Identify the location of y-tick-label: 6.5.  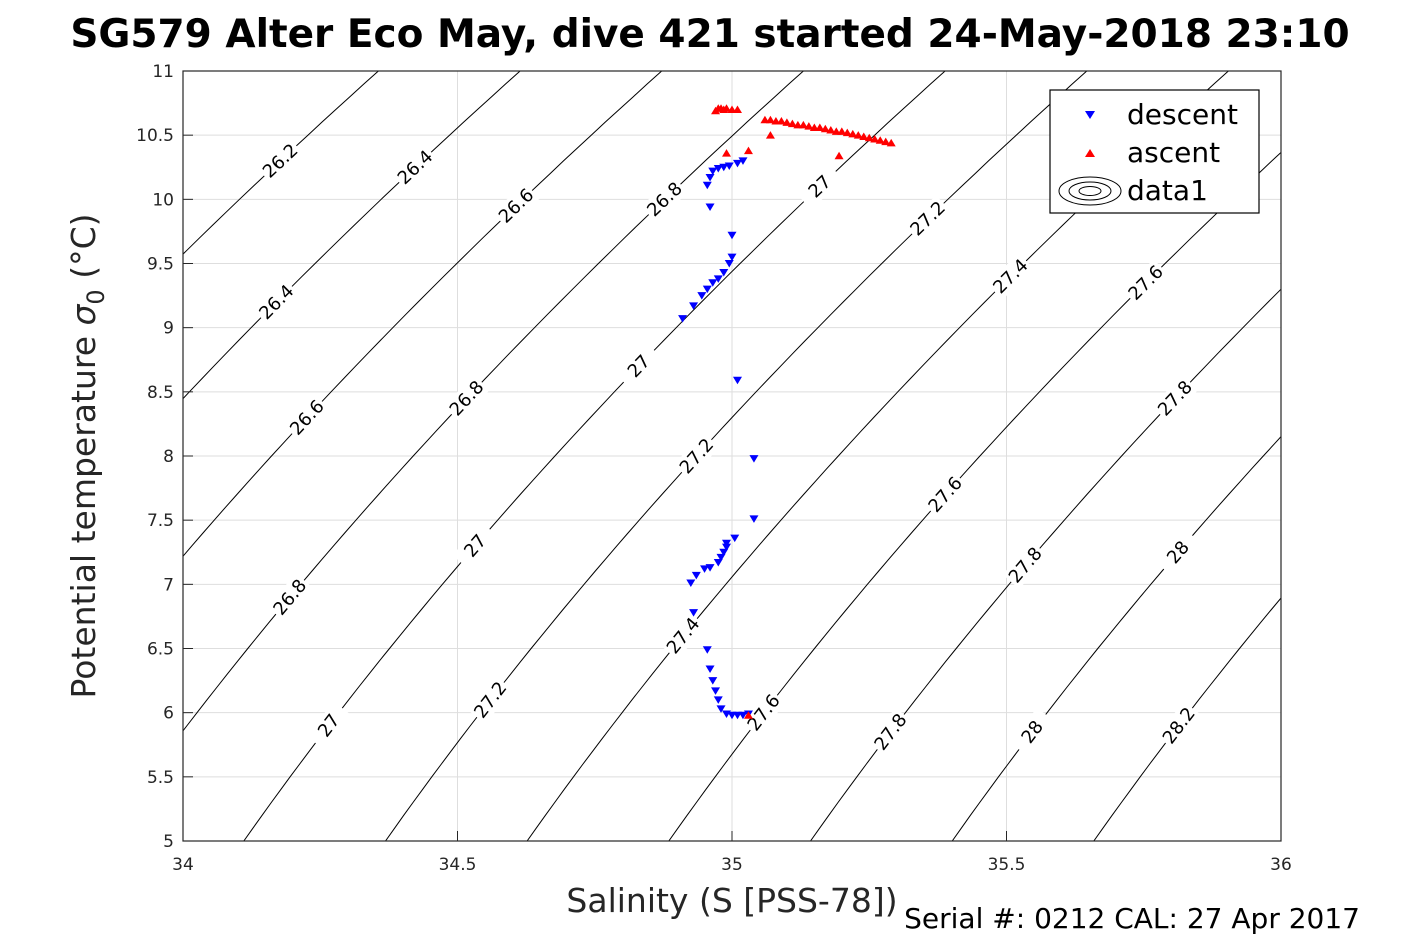
(160, 650).